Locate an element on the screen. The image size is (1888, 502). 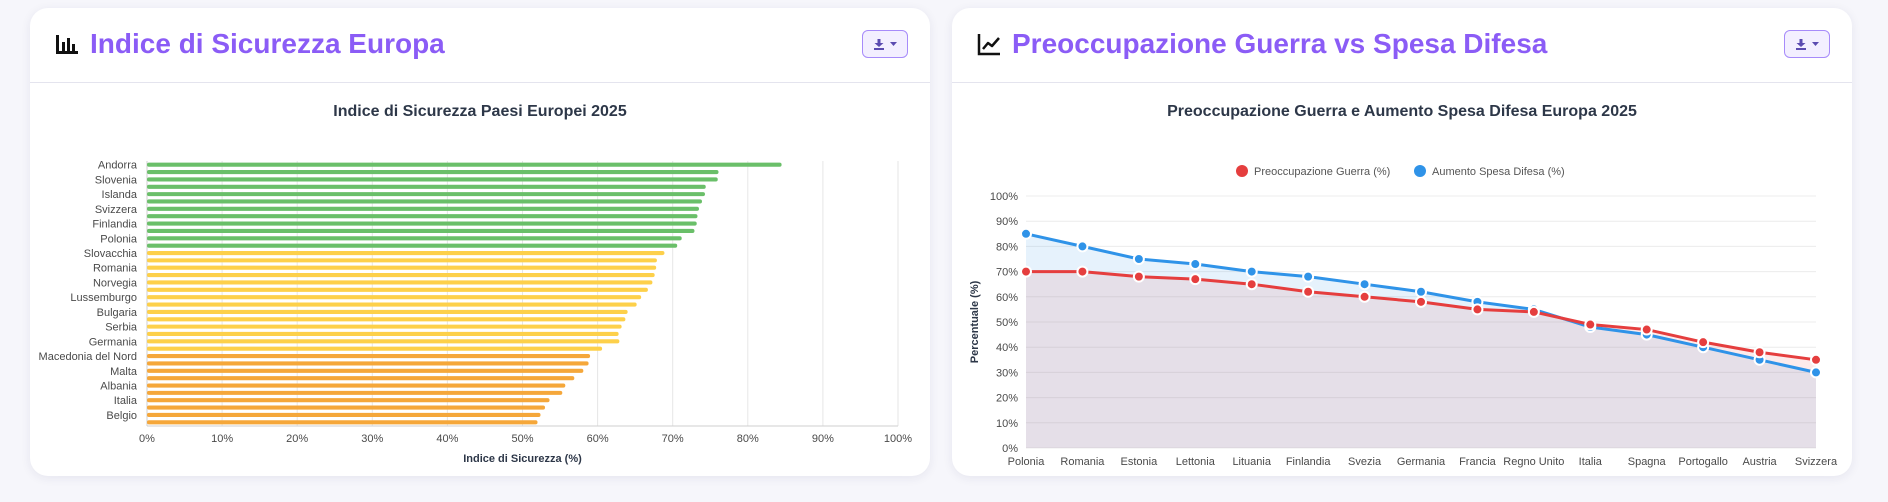
category-label: Romania is located at coordinates (115, 269).